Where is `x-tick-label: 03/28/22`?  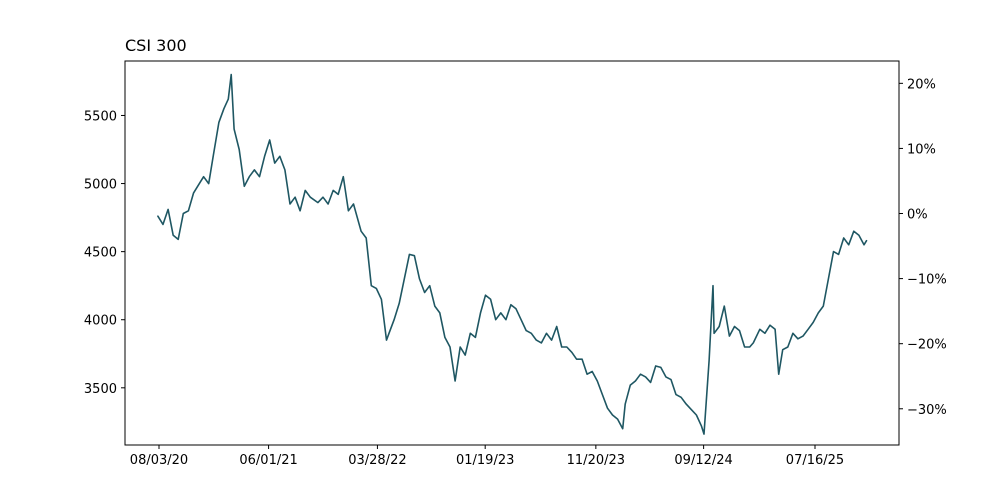 x-tick-label: 03/28/22 is located at coordinates (377, 460).